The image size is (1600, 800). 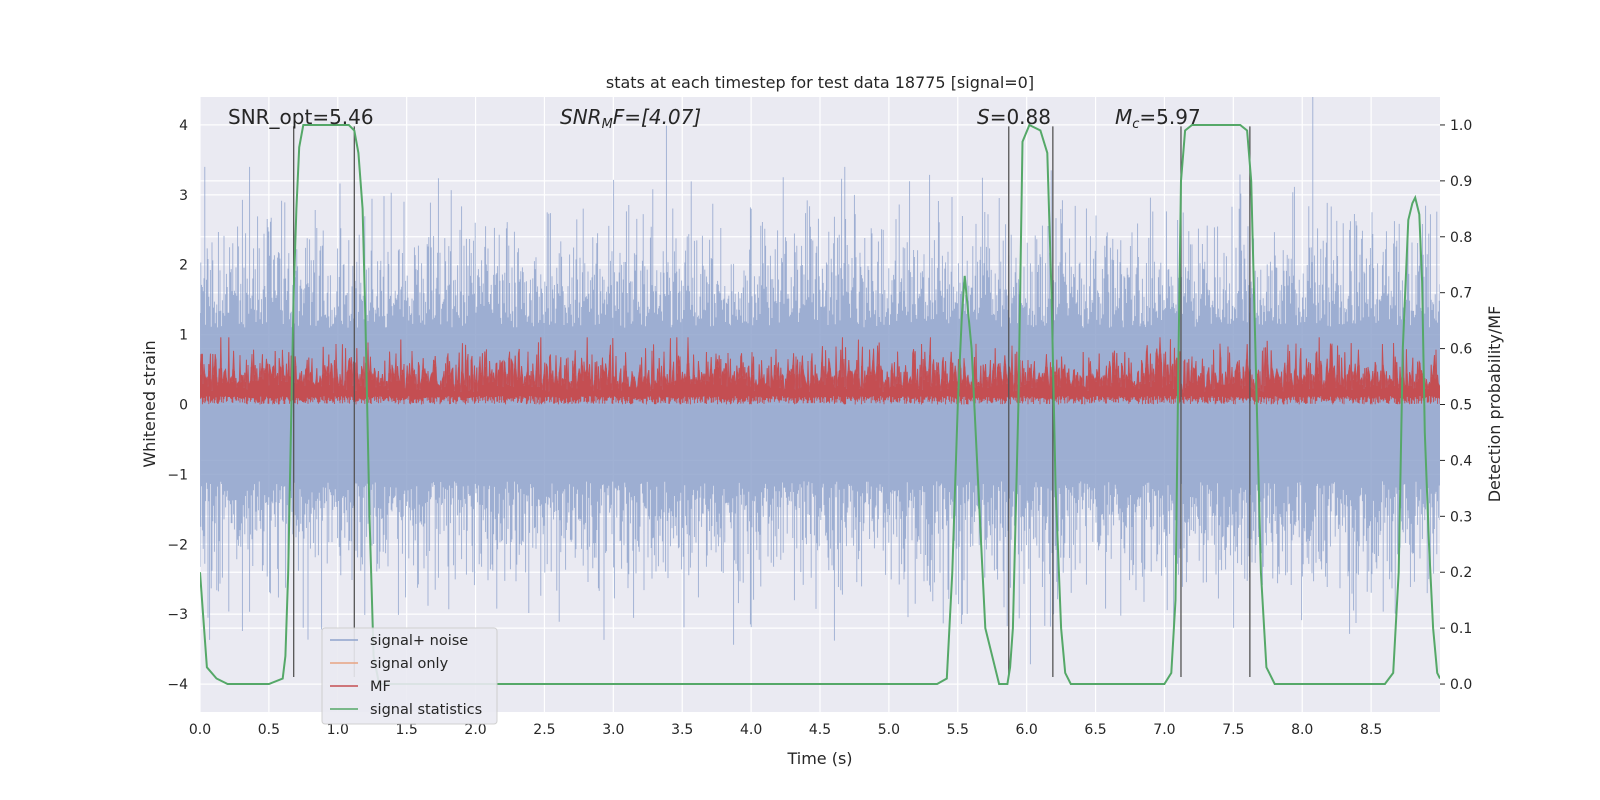 I want to click on y-right-tick-label: 0.4, so click(x=1461, y=461).